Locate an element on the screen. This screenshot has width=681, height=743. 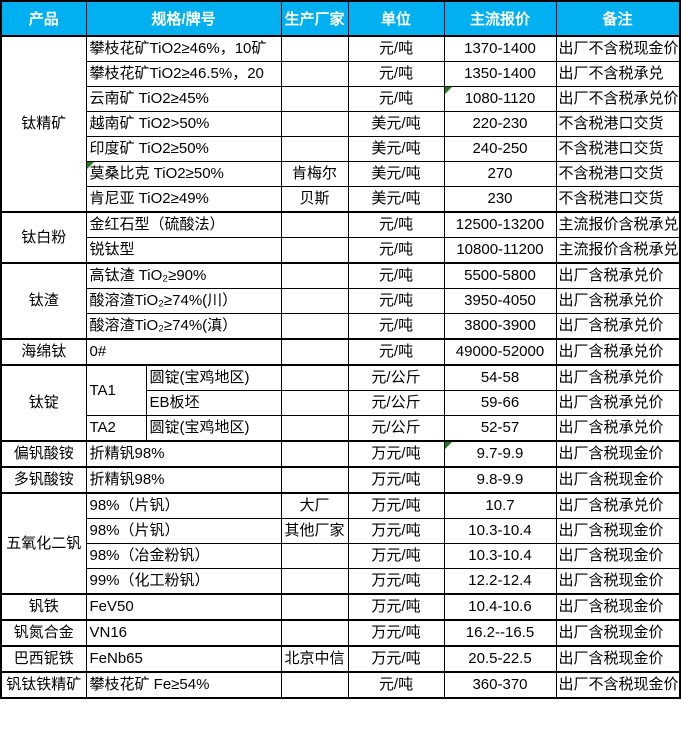
spec-cell: VN16 is located at coordinates (183, 633).